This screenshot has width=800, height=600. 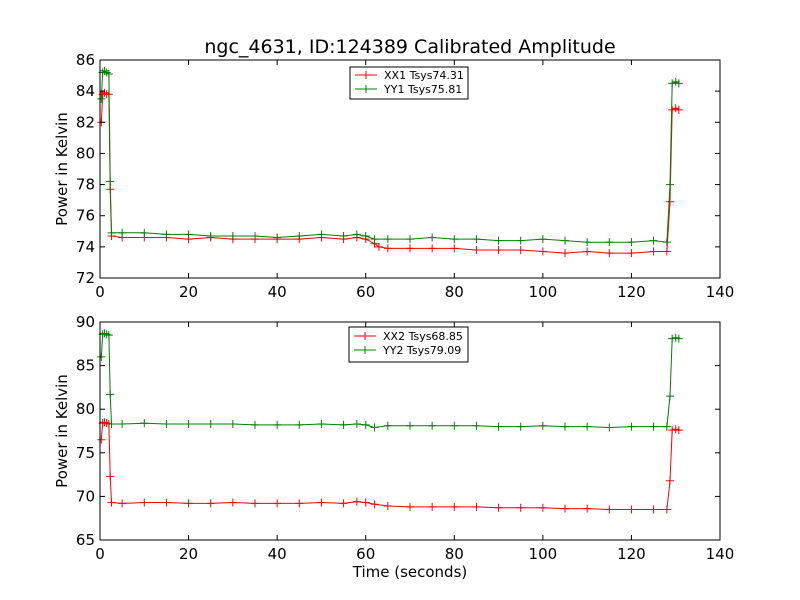 What do you see at coordinates (85, 153) in the screenshot?
I see `y-tick-label: 80` at bounding box center [85, 153].